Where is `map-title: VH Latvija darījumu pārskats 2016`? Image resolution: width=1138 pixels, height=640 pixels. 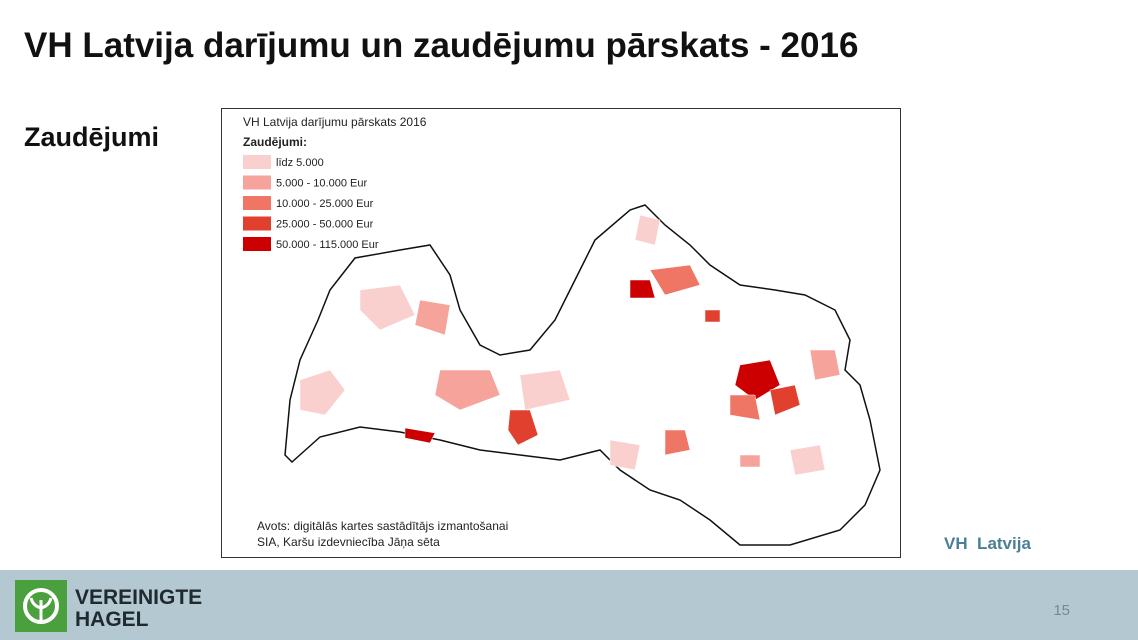 map-title: VH Latvija darījumu pārskats 2016 is located at coordinates (335, 122).